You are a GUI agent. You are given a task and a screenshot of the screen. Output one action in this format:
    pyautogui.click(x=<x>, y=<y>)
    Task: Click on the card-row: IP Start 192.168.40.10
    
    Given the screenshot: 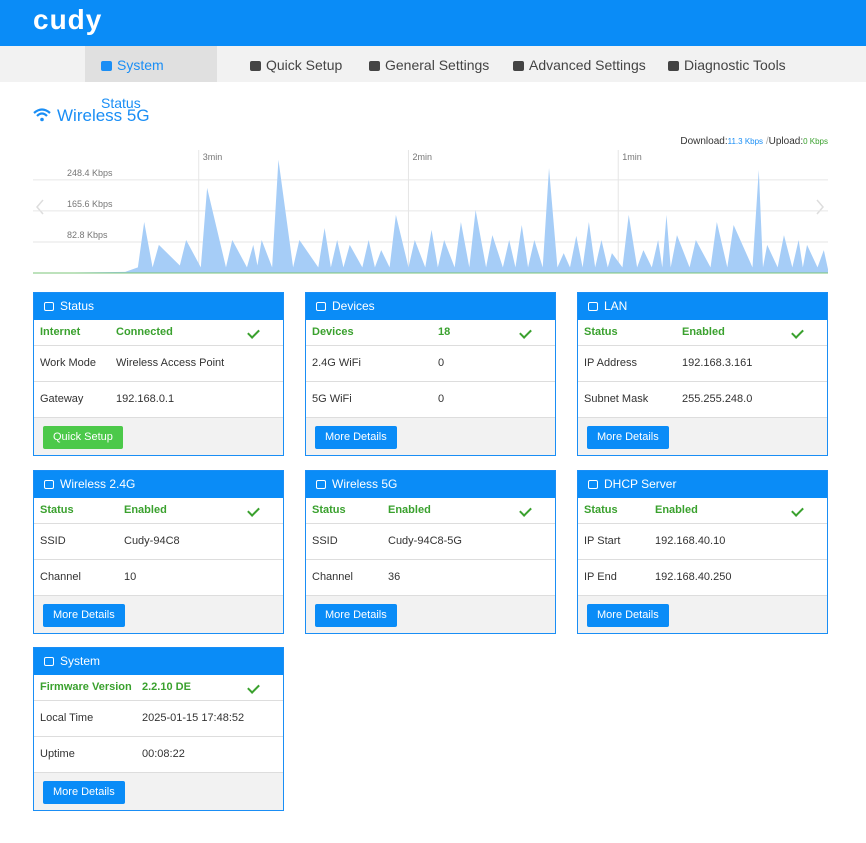 What is the action you would take?
    pyautogui.click(x=702, y=542)
    